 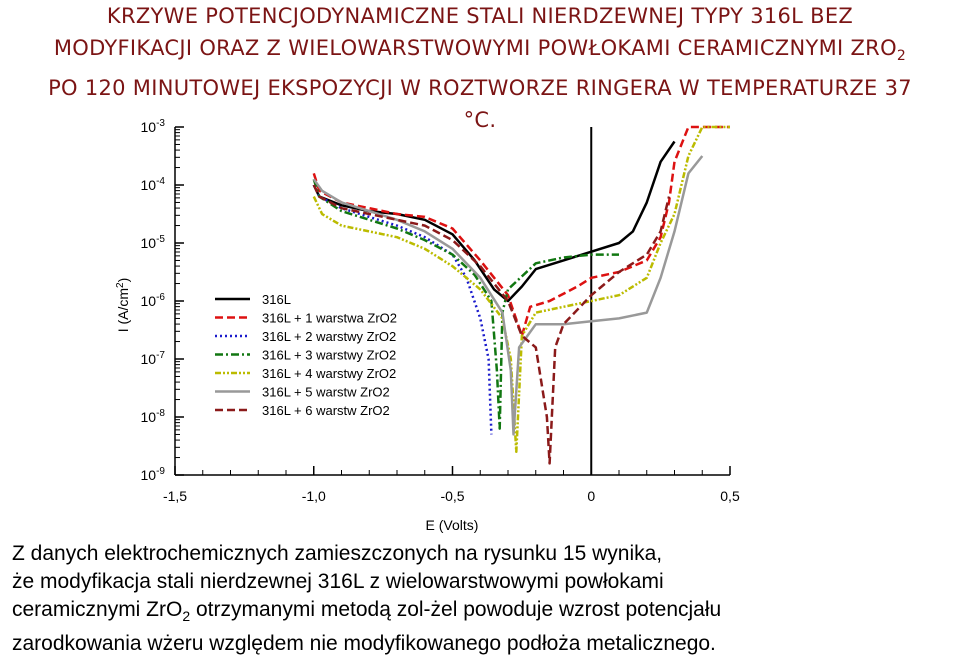 I want to click on legend-label: 316L + 1 warstwa ZrO2, so click(x=329, y=318).